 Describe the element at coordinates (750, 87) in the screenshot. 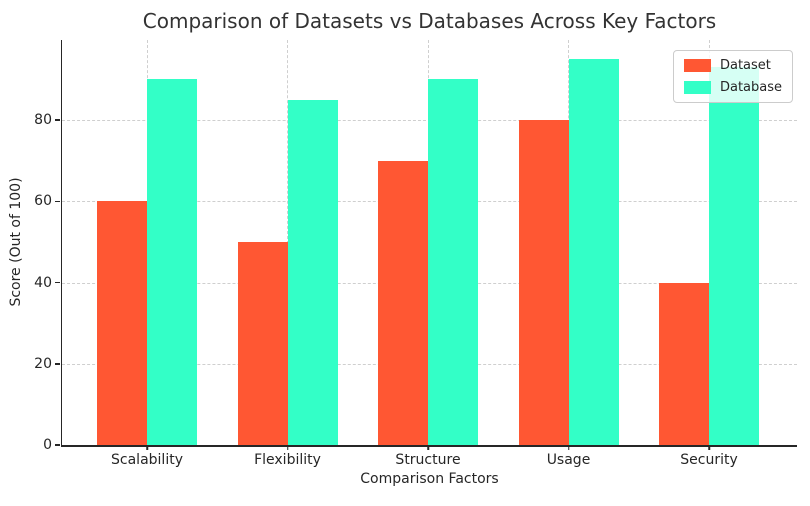

I see `legend-label-database: Database` at that location.